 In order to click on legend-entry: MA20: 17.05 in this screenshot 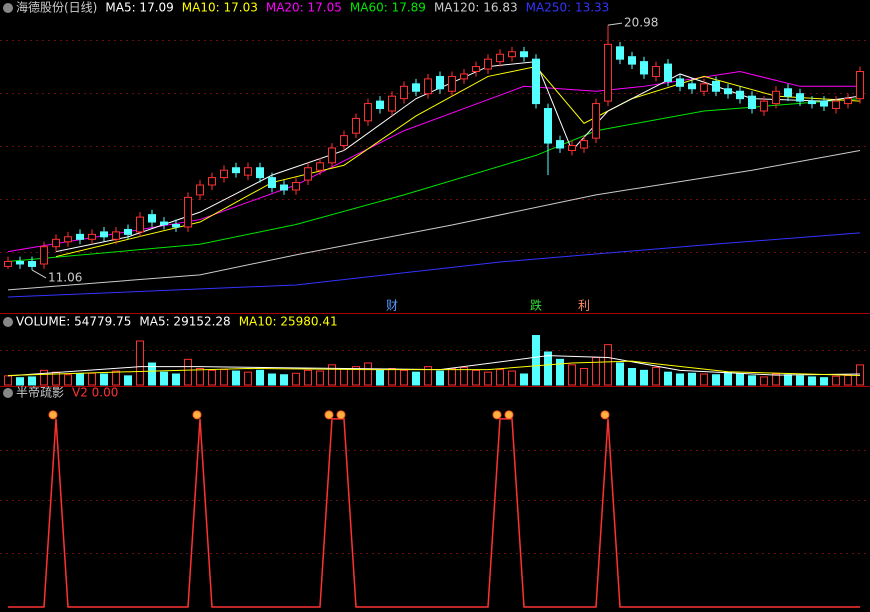, I will do `click(304, 8)`.